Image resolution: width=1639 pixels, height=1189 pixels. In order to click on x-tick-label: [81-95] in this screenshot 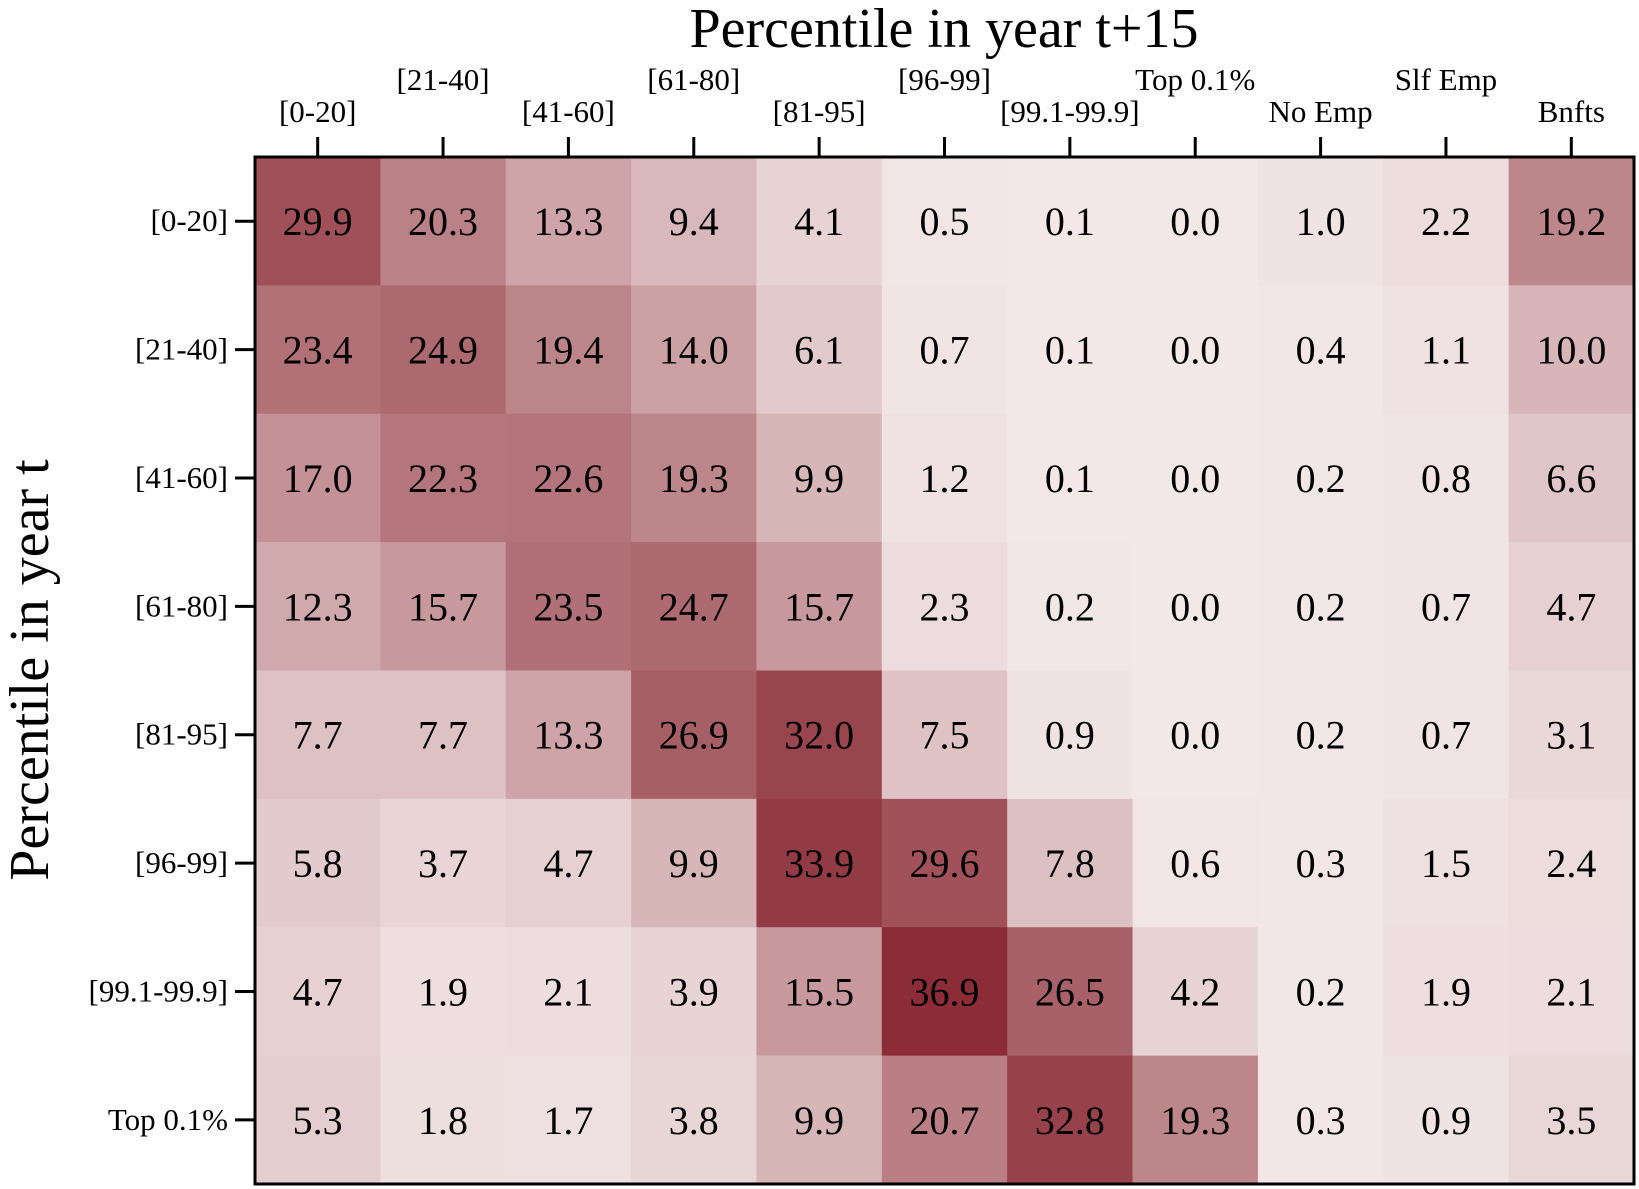, I will do `click(819, 111)`.